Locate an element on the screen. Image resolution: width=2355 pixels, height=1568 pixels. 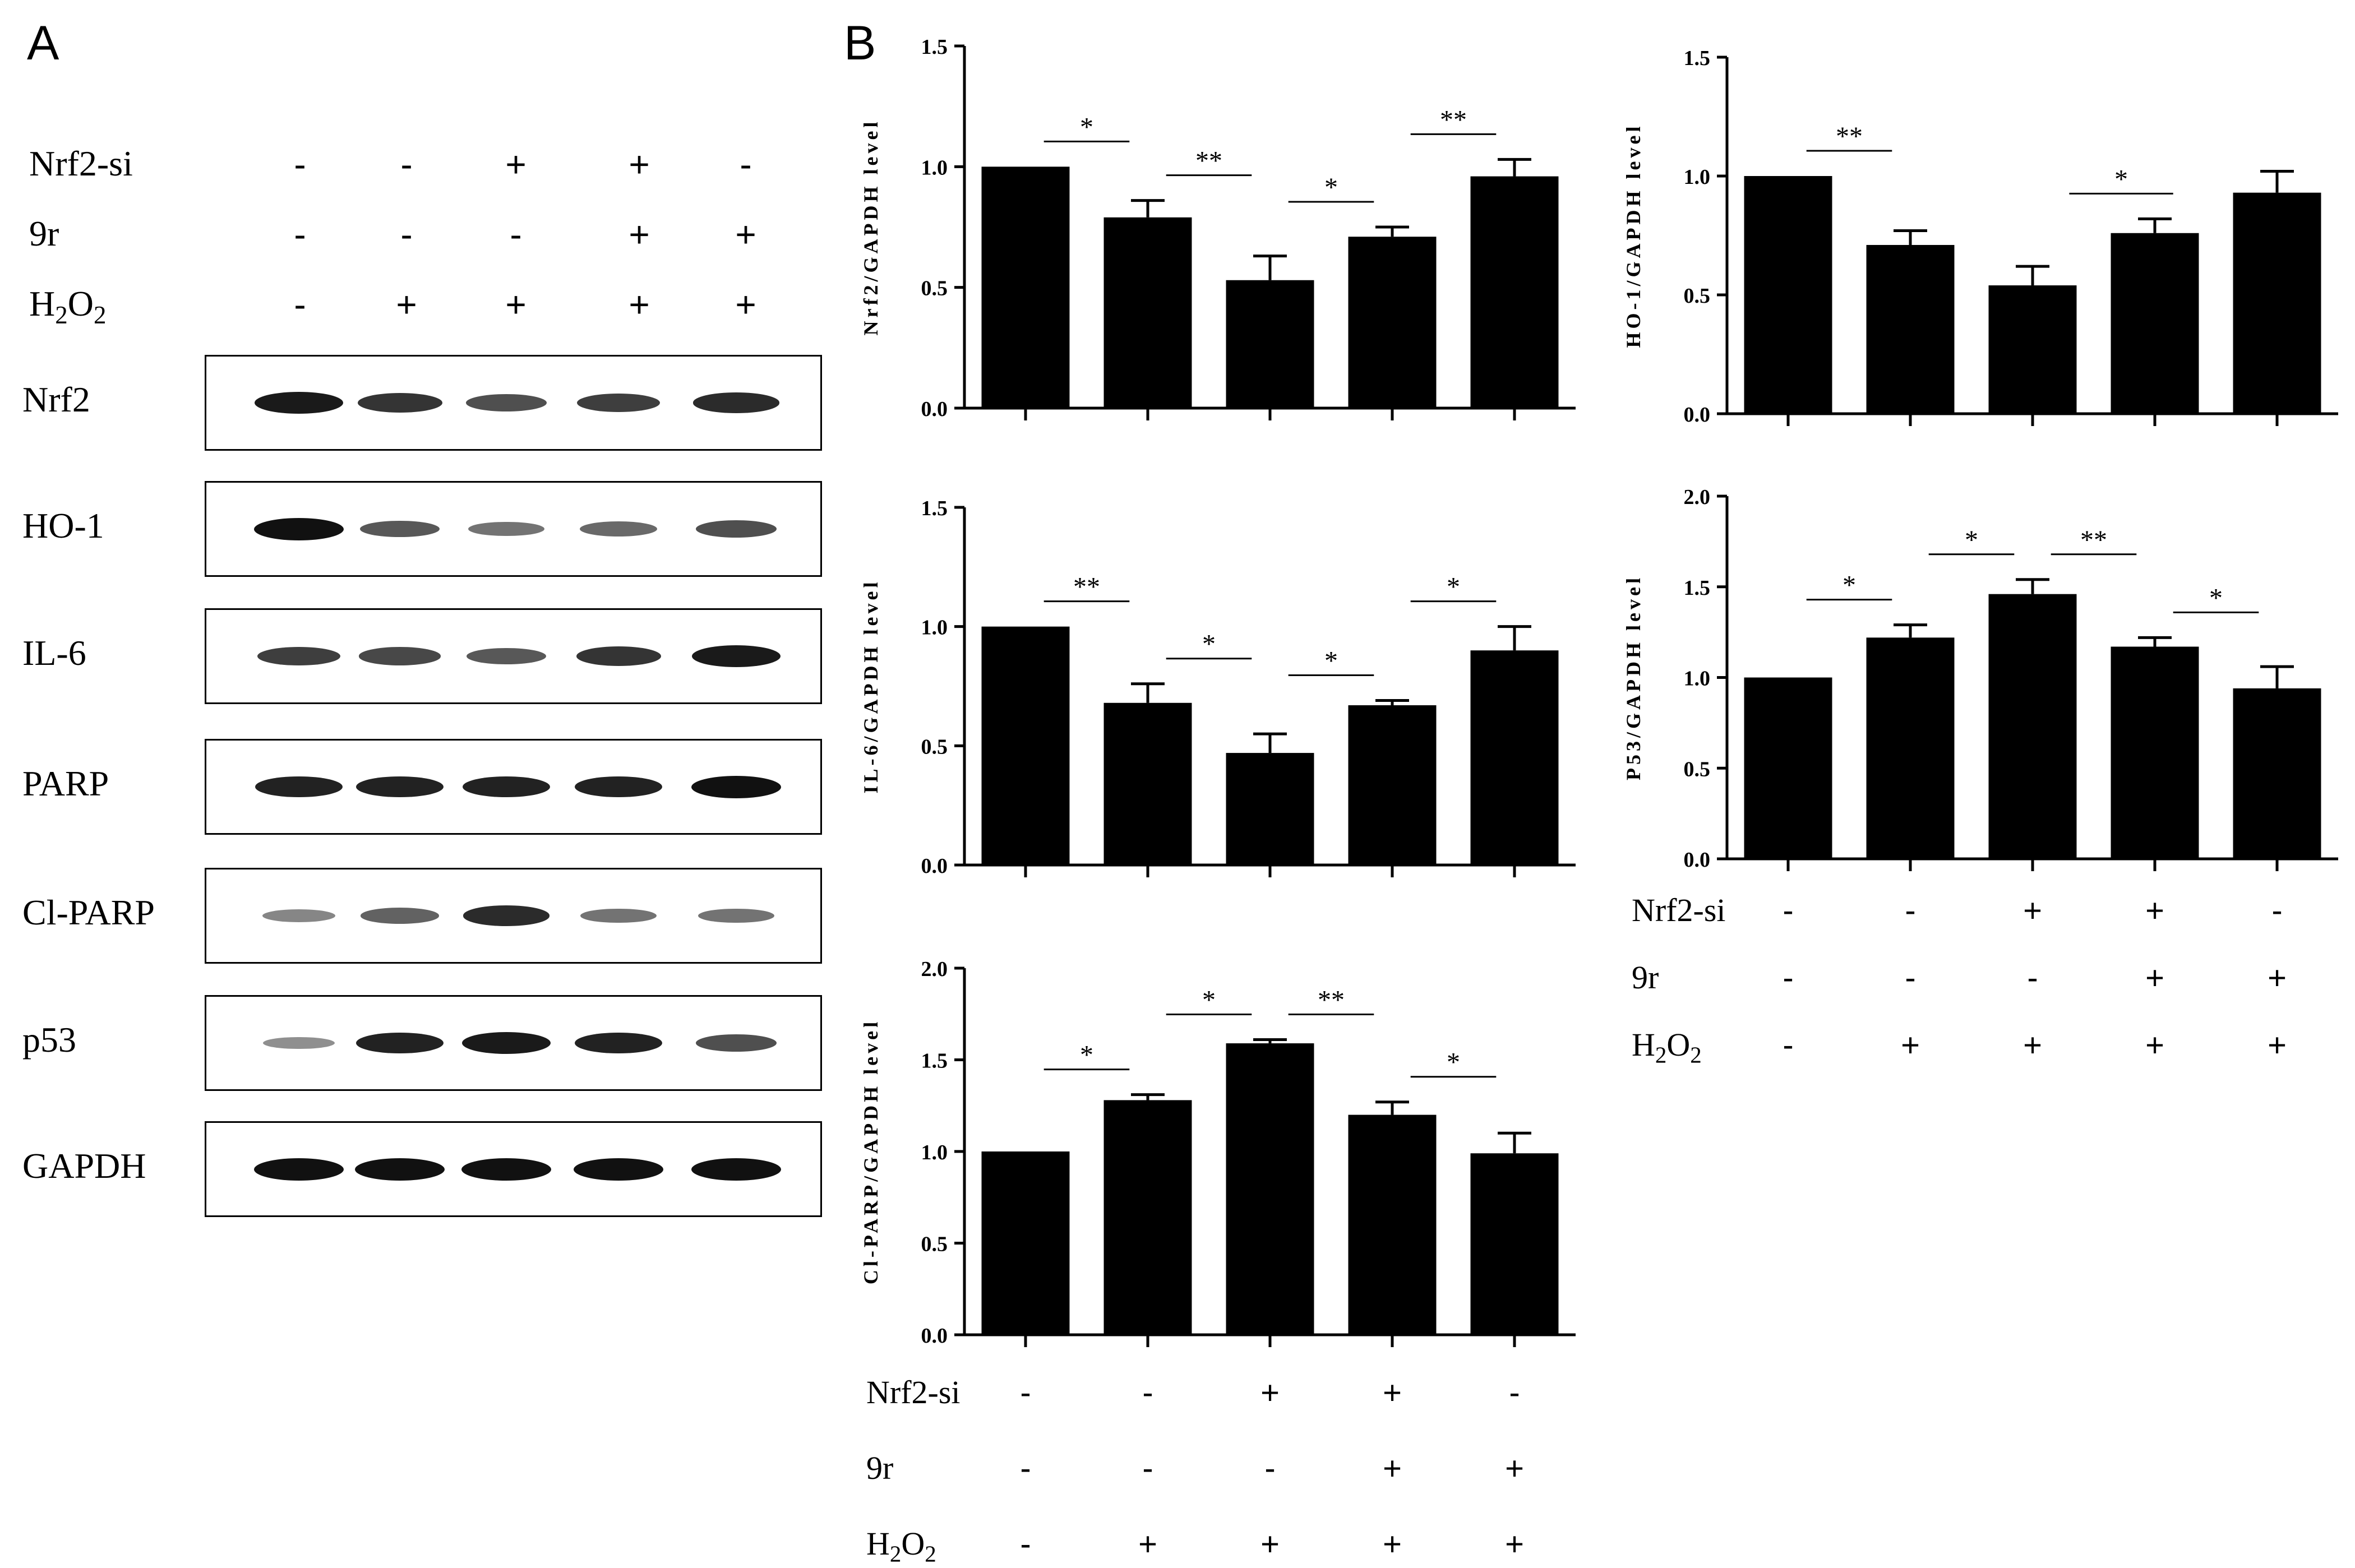
blot-label: Nrf2 is located at coordinates (56, 399).